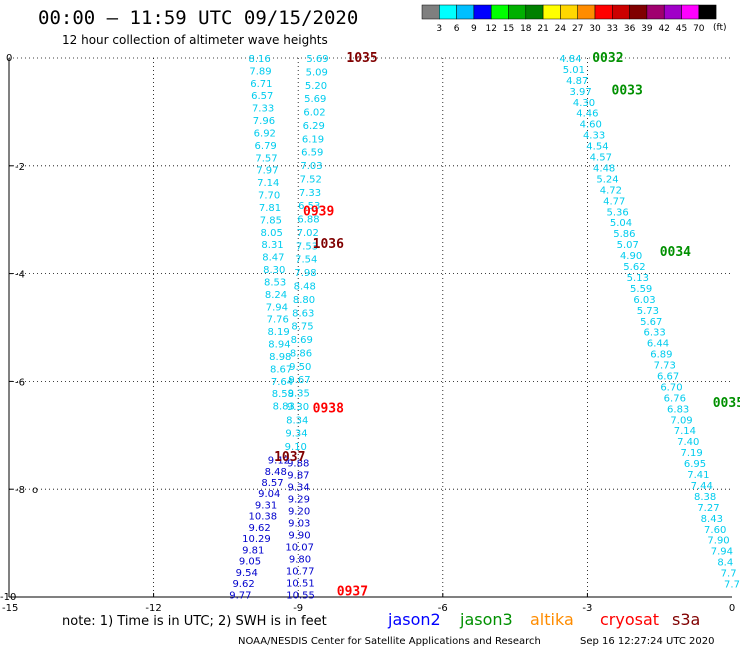 This screenshot has height=650, width=740. What do you see at coordinates (577, 29) in the screenshot?
I see `colorbar-label: 27` at bounding box center [577, 29].